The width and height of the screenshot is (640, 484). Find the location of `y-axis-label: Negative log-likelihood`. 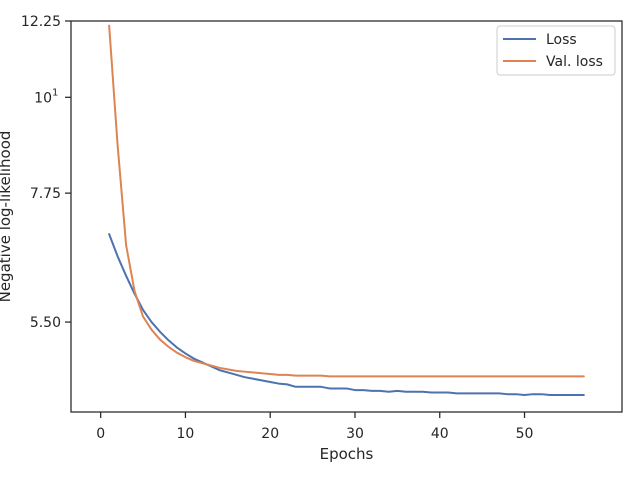

y-axis-label: Negative log-likelihood is located at coordinates (7, 217).